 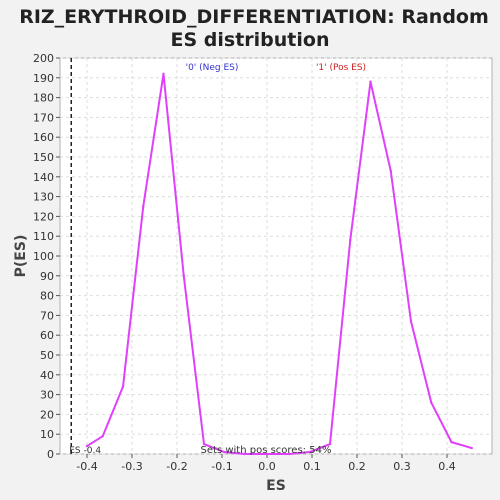 What do you see at coordinates (43, 236) in the screenshot?
I see `y-tick-label: 110` at bounding box center [43, 236].